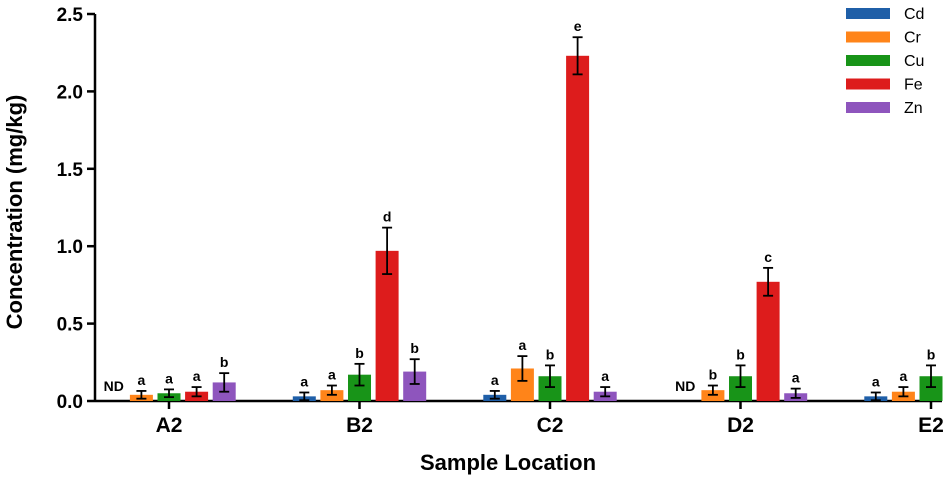 Image resolution: width=947 pixels, height=480 pixels. Describe the element at coordinates (387, 217) in the screenshot. I see `significance-label: d` at that location.